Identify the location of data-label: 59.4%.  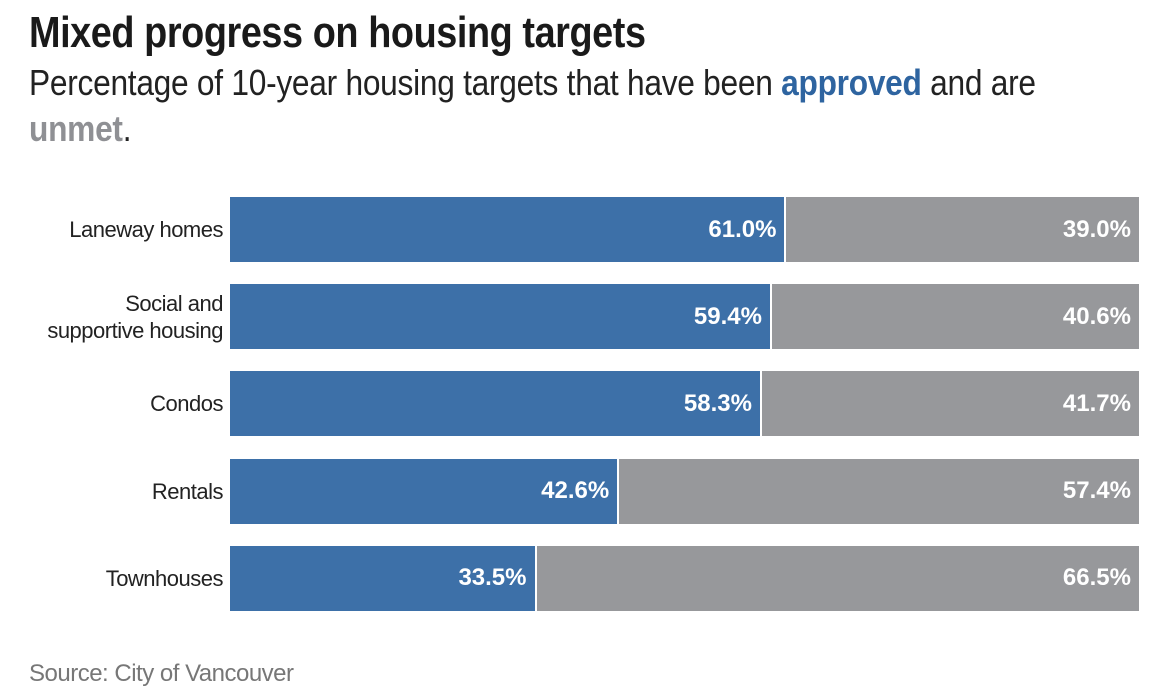
(727, 316).